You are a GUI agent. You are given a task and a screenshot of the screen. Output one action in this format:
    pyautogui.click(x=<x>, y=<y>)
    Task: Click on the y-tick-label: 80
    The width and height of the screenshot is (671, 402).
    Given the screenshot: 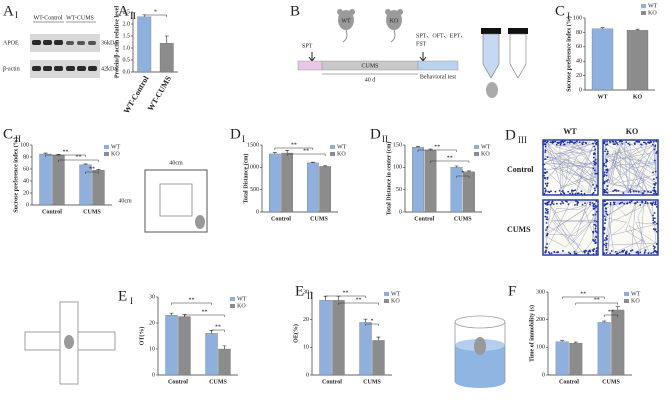 What is the action you would take?
    pyautogui.click(x=579, y=33)
    